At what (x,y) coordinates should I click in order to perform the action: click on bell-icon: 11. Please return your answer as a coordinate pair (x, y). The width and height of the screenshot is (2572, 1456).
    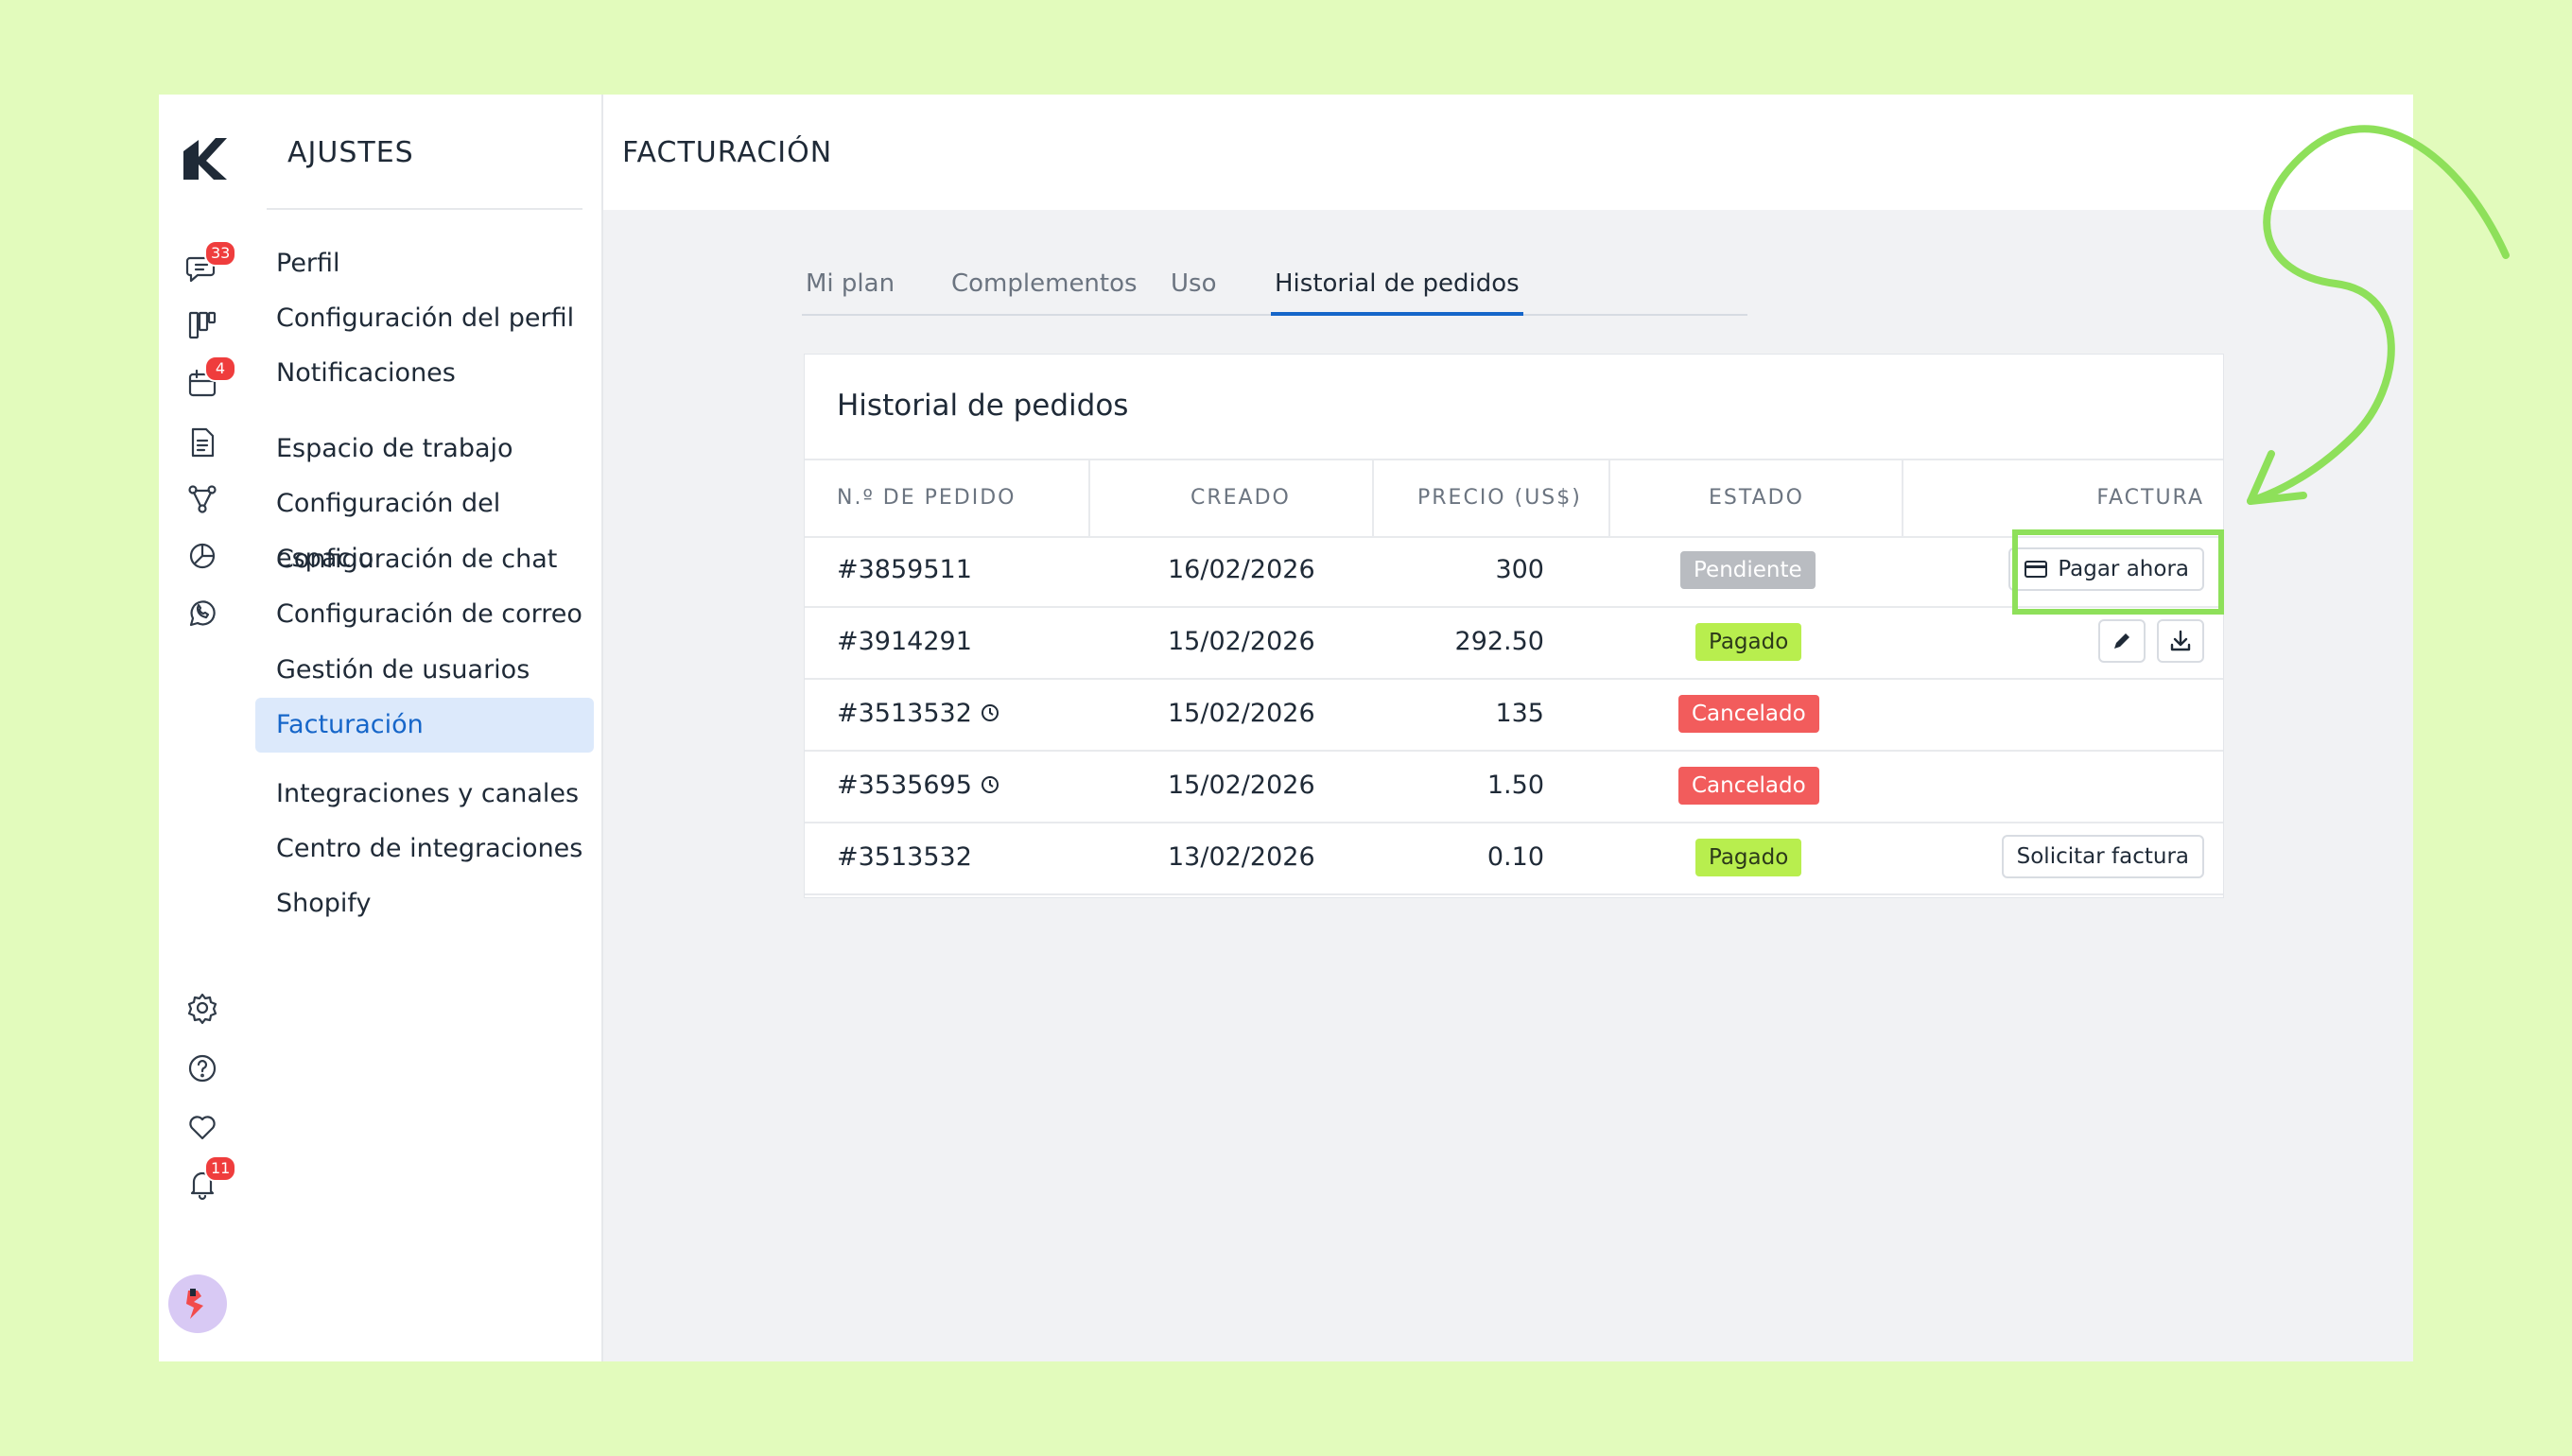
    Looking at the image, I should click on (208, 1180).